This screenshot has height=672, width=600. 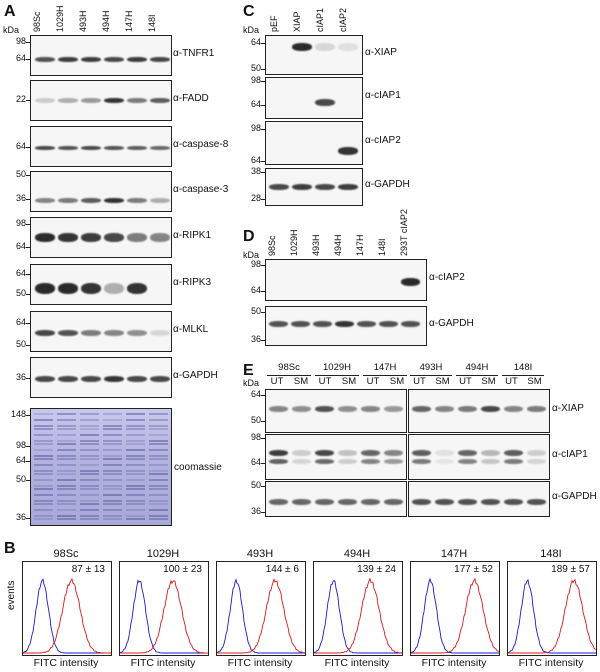 I want to click on histogram-svg, so click(x=67, y=616).